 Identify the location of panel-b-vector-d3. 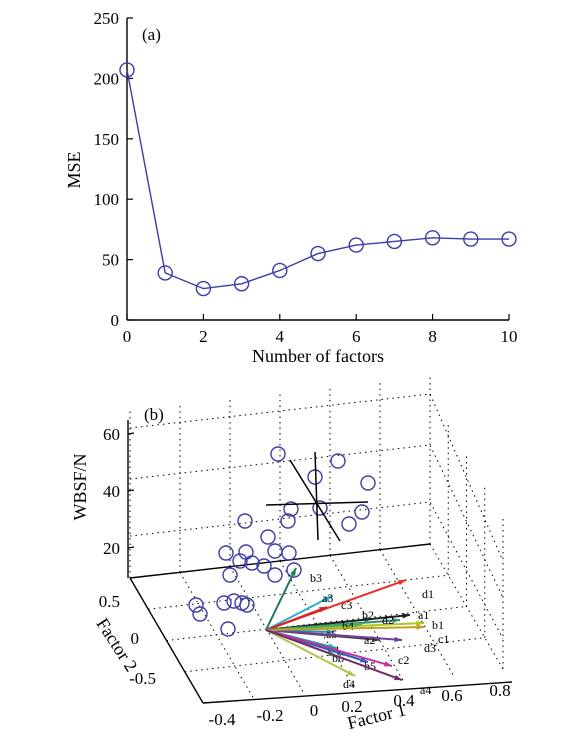
(334, 635).